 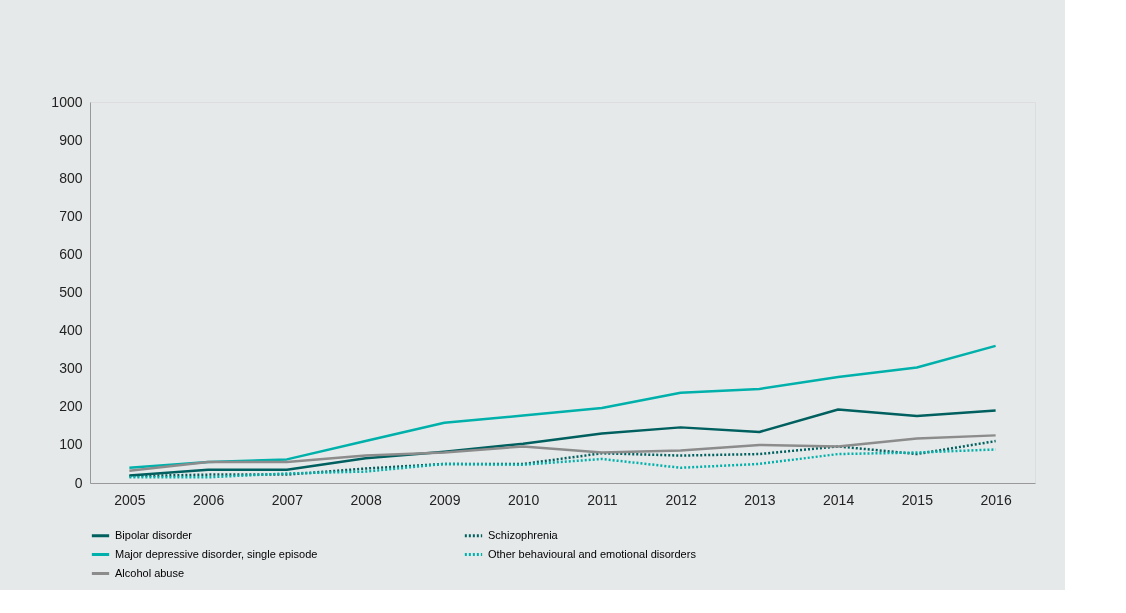 What do you see at coordinates (562, 463) in the screenshot?
I see `line-series` at bounding box center [562, 463].